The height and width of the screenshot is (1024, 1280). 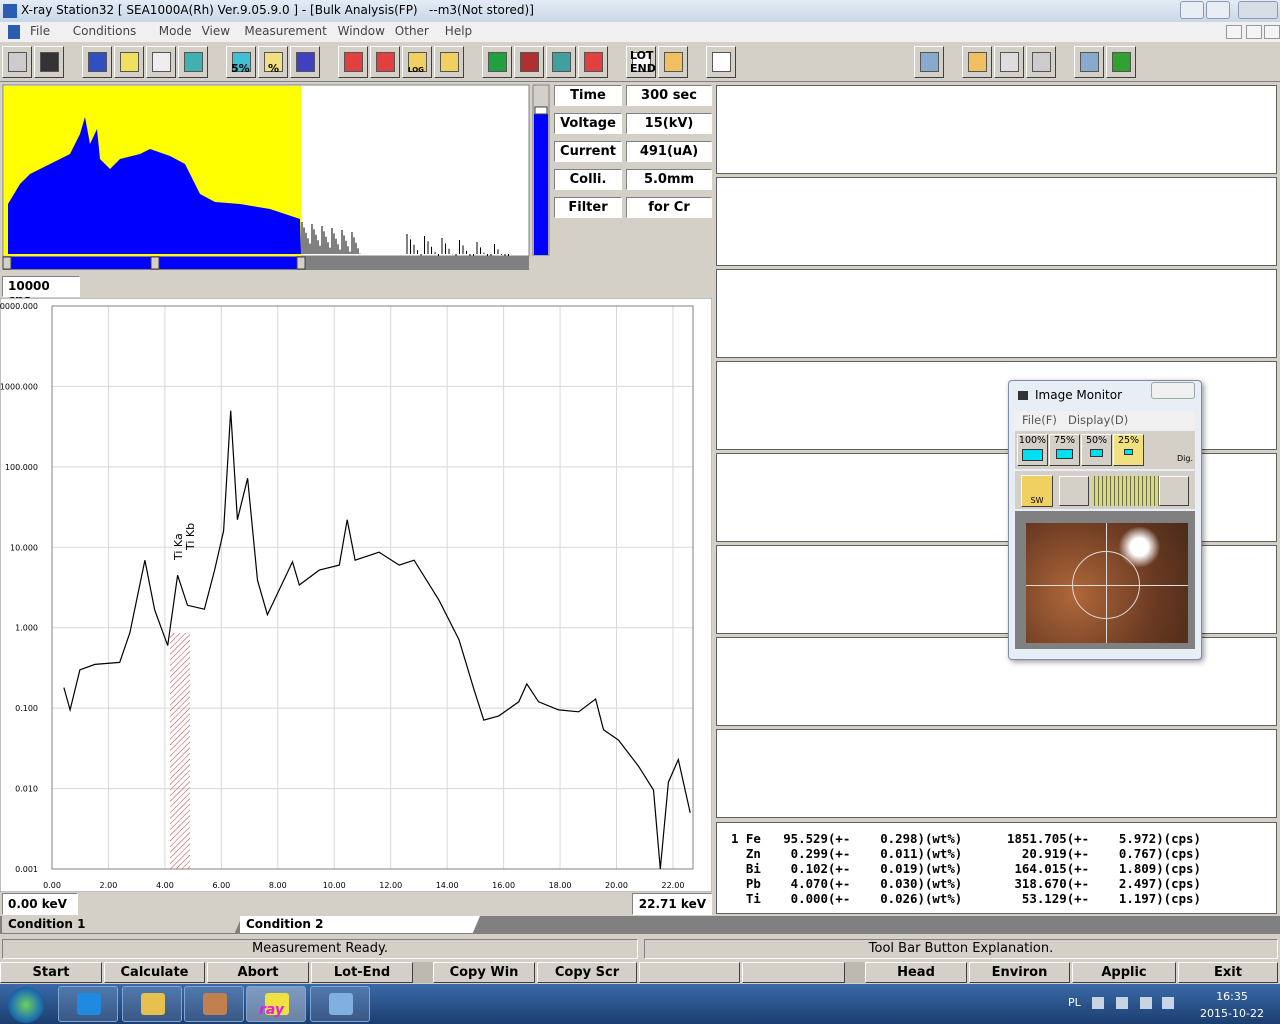 What do you see at coordinates (19, 306) in the screenshot?
I see `y-tick-label: 10000.000` at bounding box center [19, 306].